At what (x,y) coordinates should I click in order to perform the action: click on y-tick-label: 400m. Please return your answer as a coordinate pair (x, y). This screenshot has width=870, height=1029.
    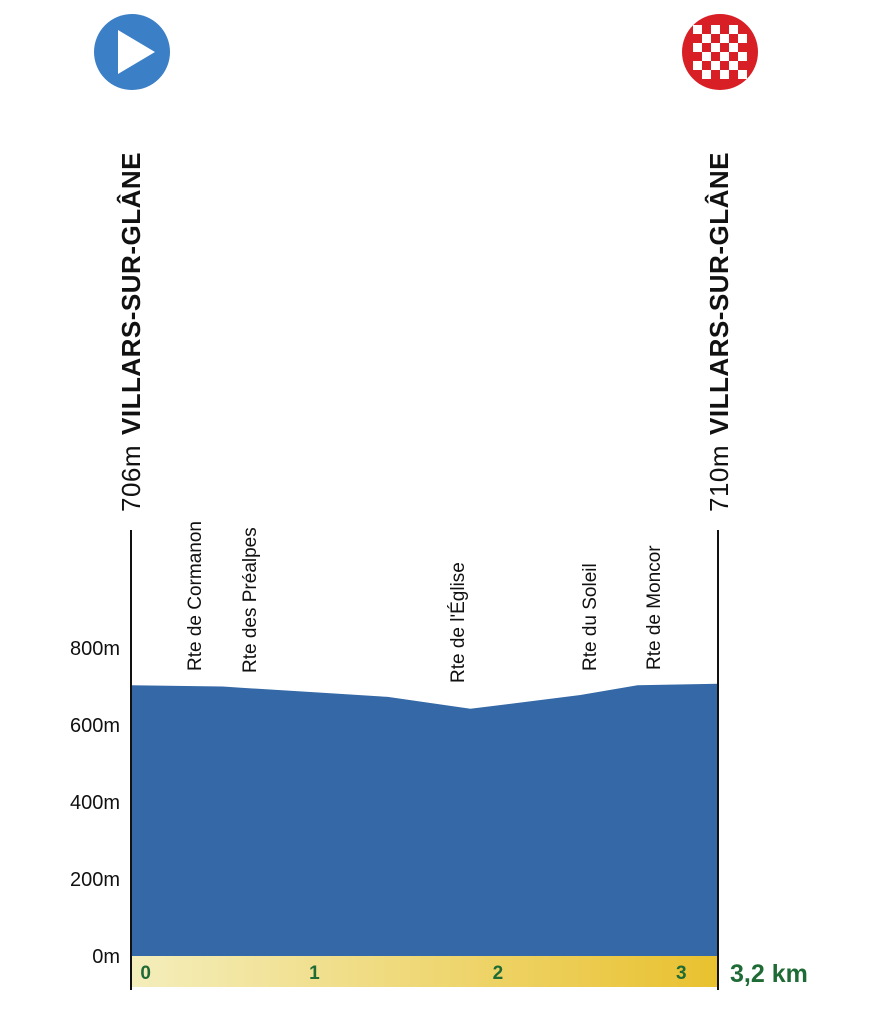
    Looking at the image, I should click on (95, 803).